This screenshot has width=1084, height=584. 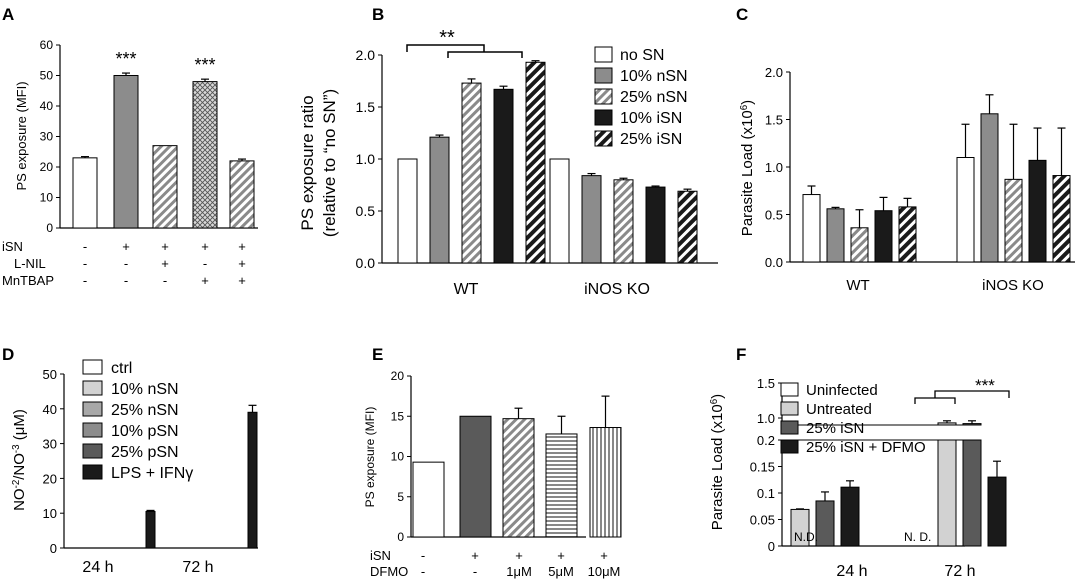 What do you see at coordinates (766, 418) in the screenshot?
I see `f-ytick-label: 1.0` at bounding box center [766, 418].